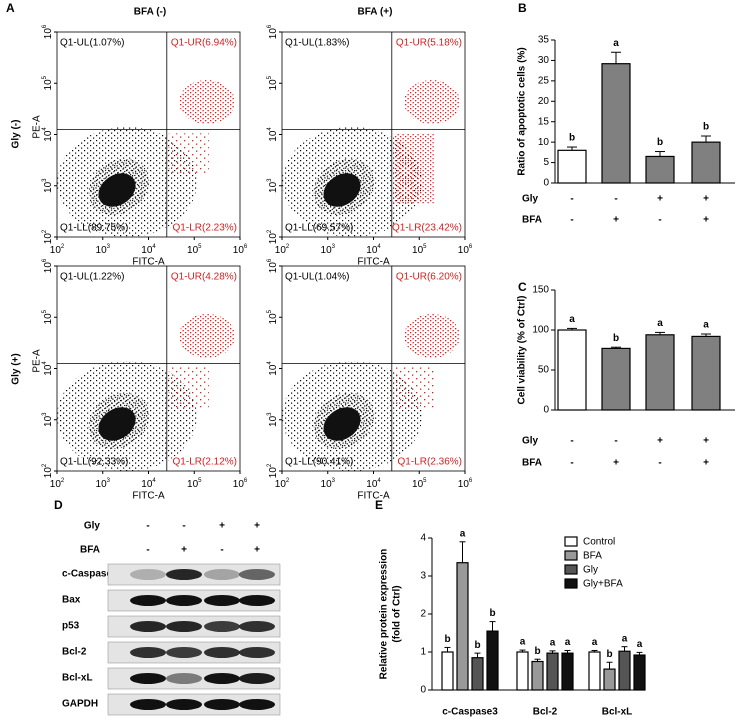 The width and height of the screenshot is (743, 721). I want to click on y-tick-label: 10, so click(544, 142).